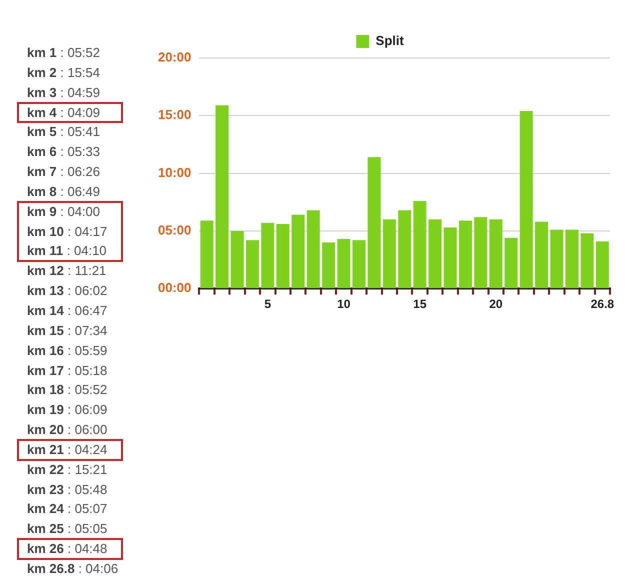 Image resolution: width=632 pixels, height=581 pixels. I want to click on text: km 25 : 05:05, so click(67, 529).